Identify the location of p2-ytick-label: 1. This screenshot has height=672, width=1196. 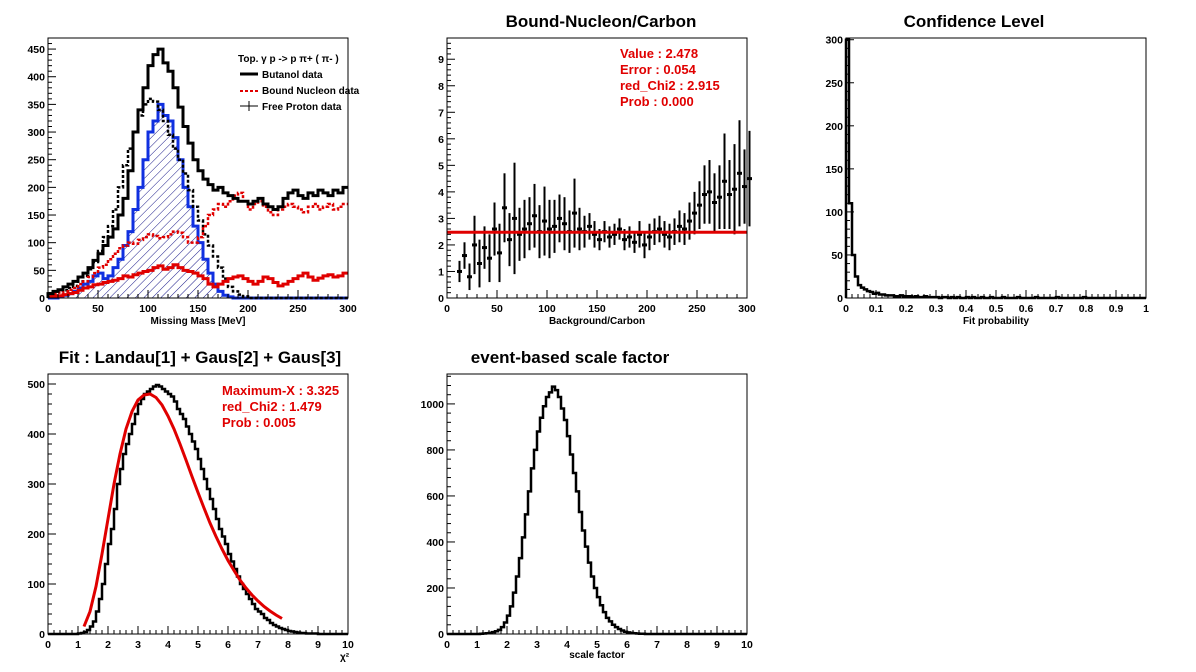
(441, 272).